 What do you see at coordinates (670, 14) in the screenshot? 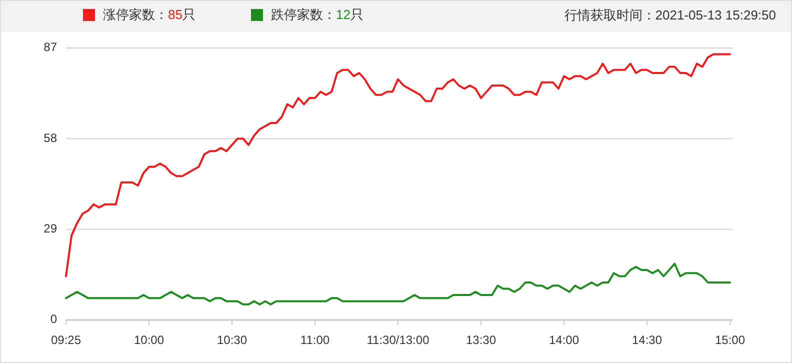
I see `chart-subtitle: 行情获取时间：2021-05-13 15:29:50` at bounding box center [670, 14].